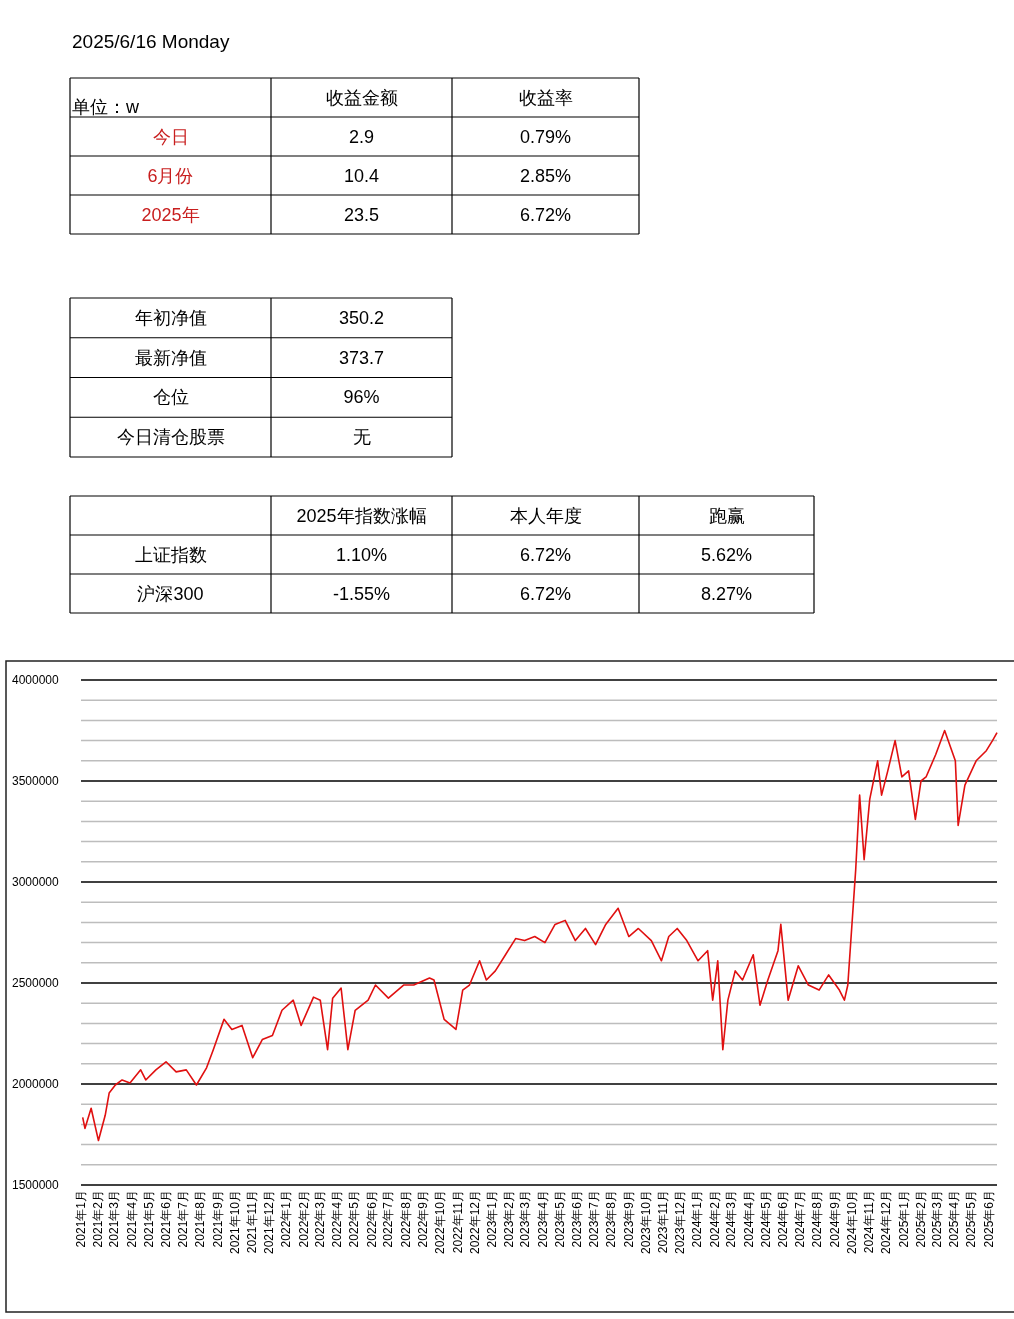 The width and height of the screenshot is (1014, 1319). What do you see at coordinates (388, 1219) in the screenshot?
I see `x-tick-label: 2022年7月` at bounding box center [388, 1219].